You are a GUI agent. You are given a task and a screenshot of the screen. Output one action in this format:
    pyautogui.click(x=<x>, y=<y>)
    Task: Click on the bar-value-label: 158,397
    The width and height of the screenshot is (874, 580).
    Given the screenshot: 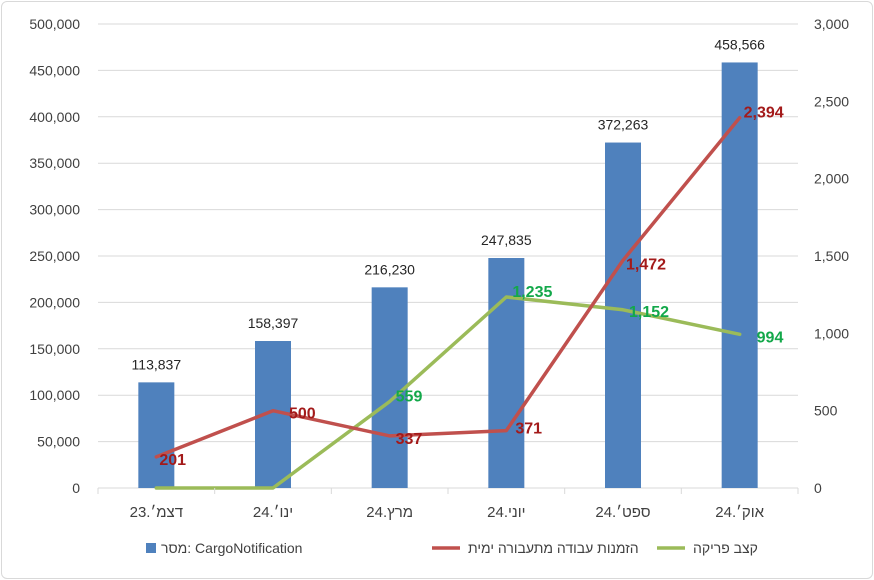 What is the action you would take?
    pyautogui.click(x=273, y=323)
    